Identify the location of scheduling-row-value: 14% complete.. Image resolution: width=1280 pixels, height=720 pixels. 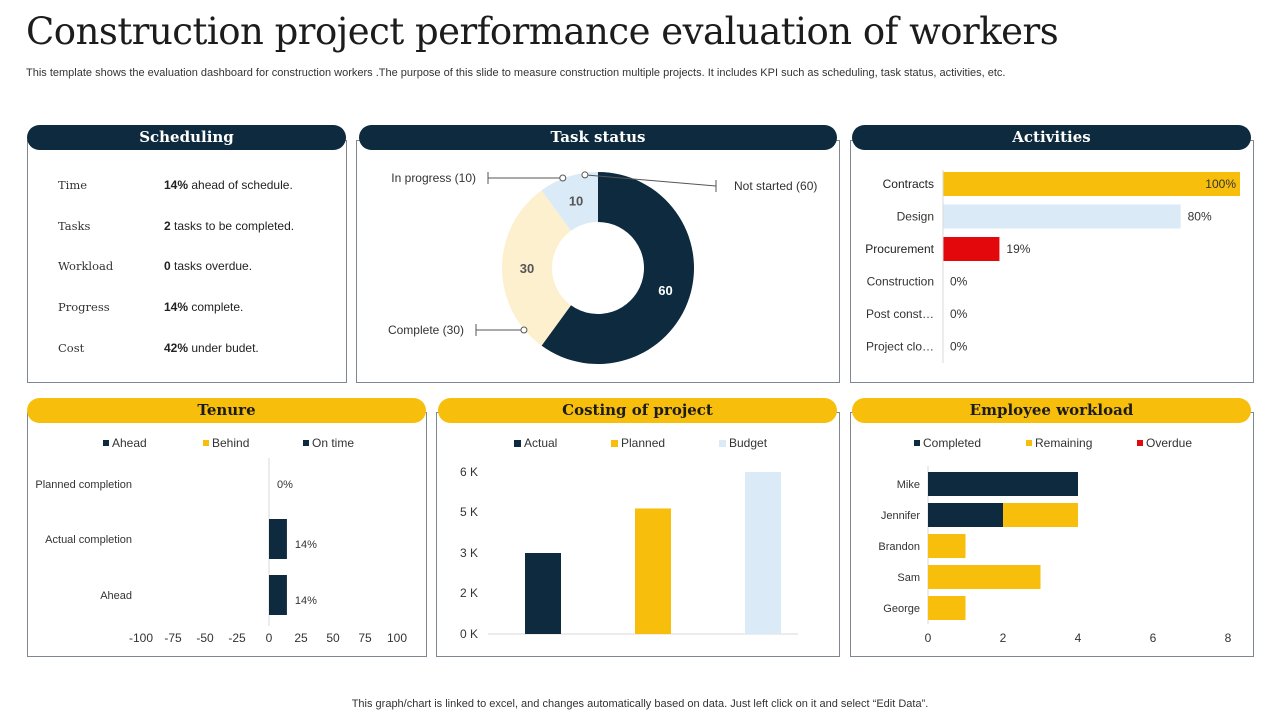
(203, 307).